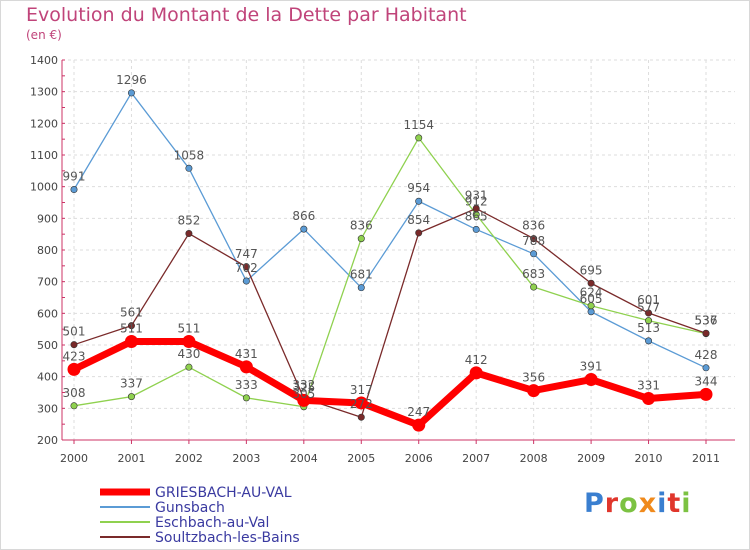 This screenshot has height=550, width=750. I want to click on logo-letter: i, so click(686, 503).